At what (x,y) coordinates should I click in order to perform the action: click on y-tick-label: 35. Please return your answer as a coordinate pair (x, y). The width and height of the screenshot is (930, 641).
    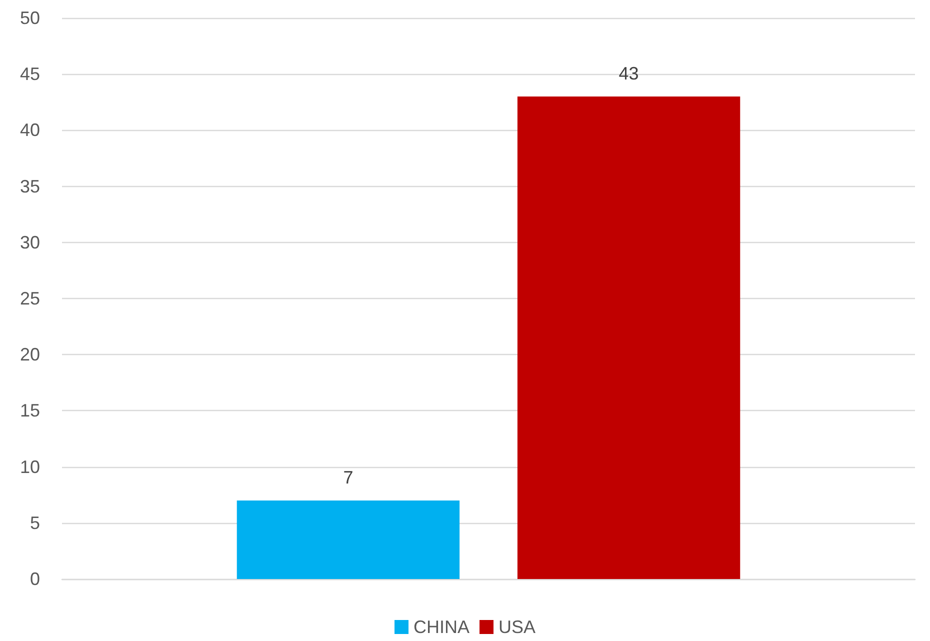
    Looking at the image, I should click on (30, 186).